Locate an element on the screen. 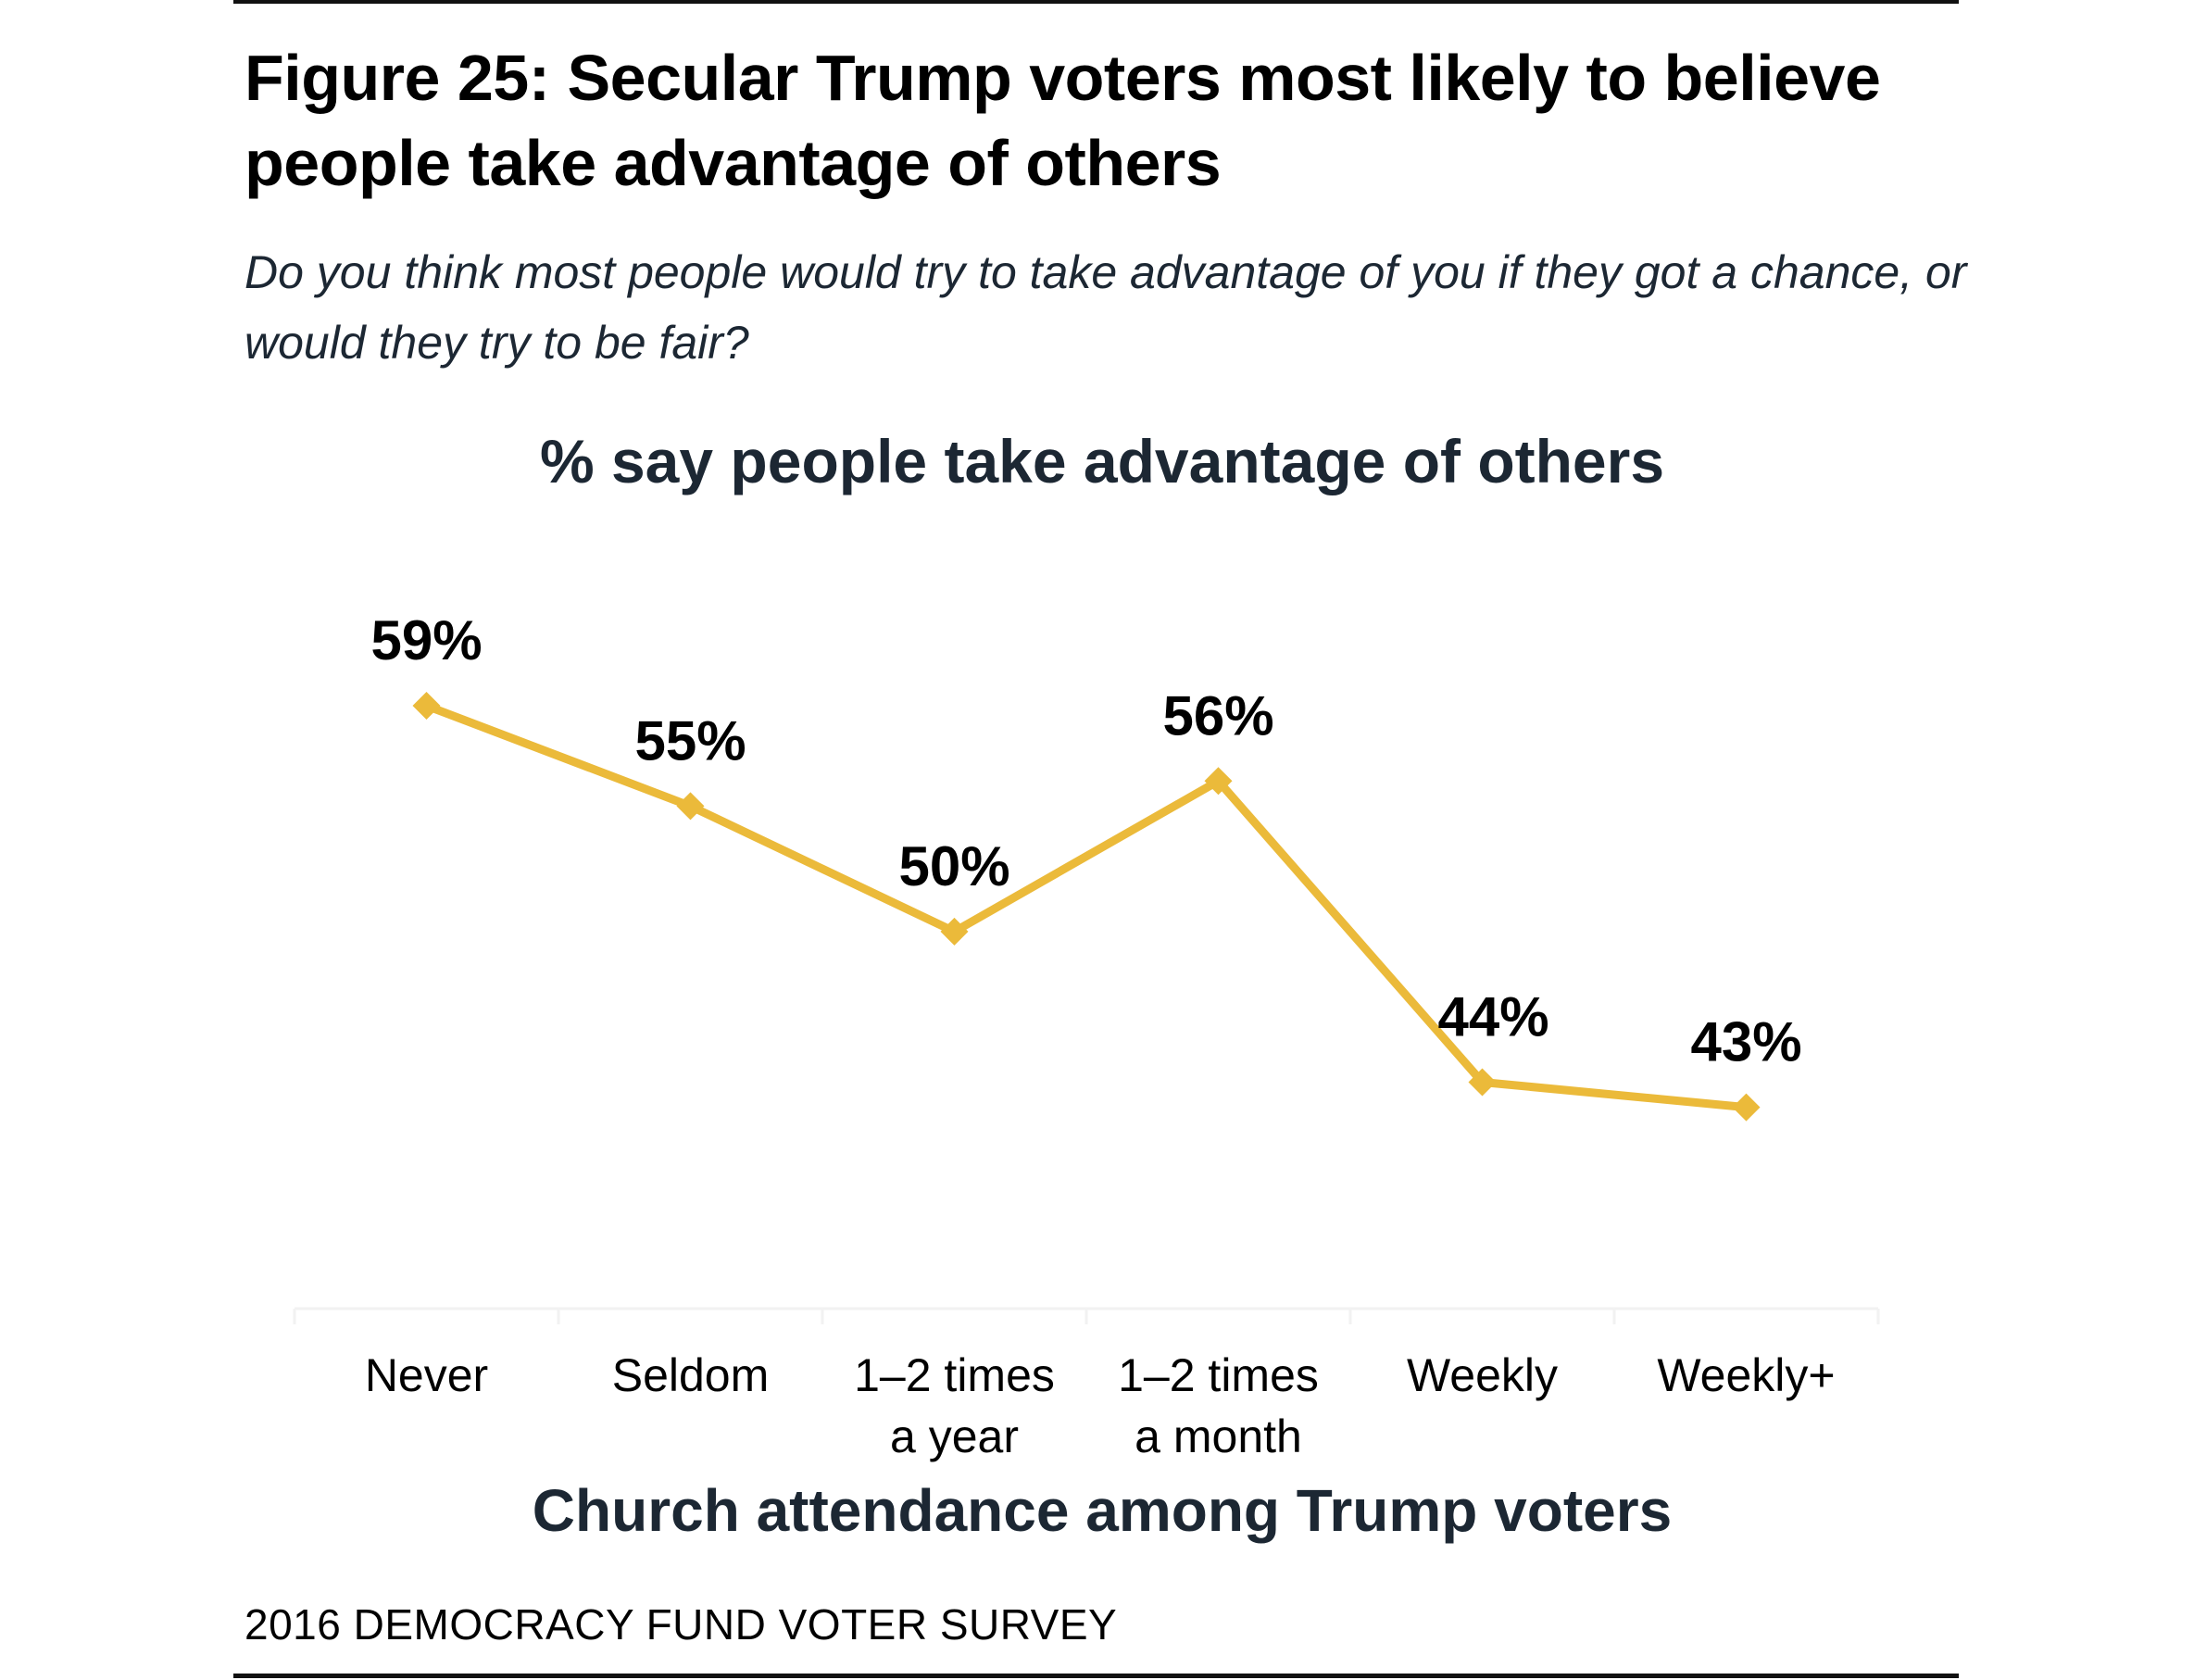 This screenshot has width=2194, height=1680. chart-title: % say people take advantage of others is located at coordinates (1102, 461).